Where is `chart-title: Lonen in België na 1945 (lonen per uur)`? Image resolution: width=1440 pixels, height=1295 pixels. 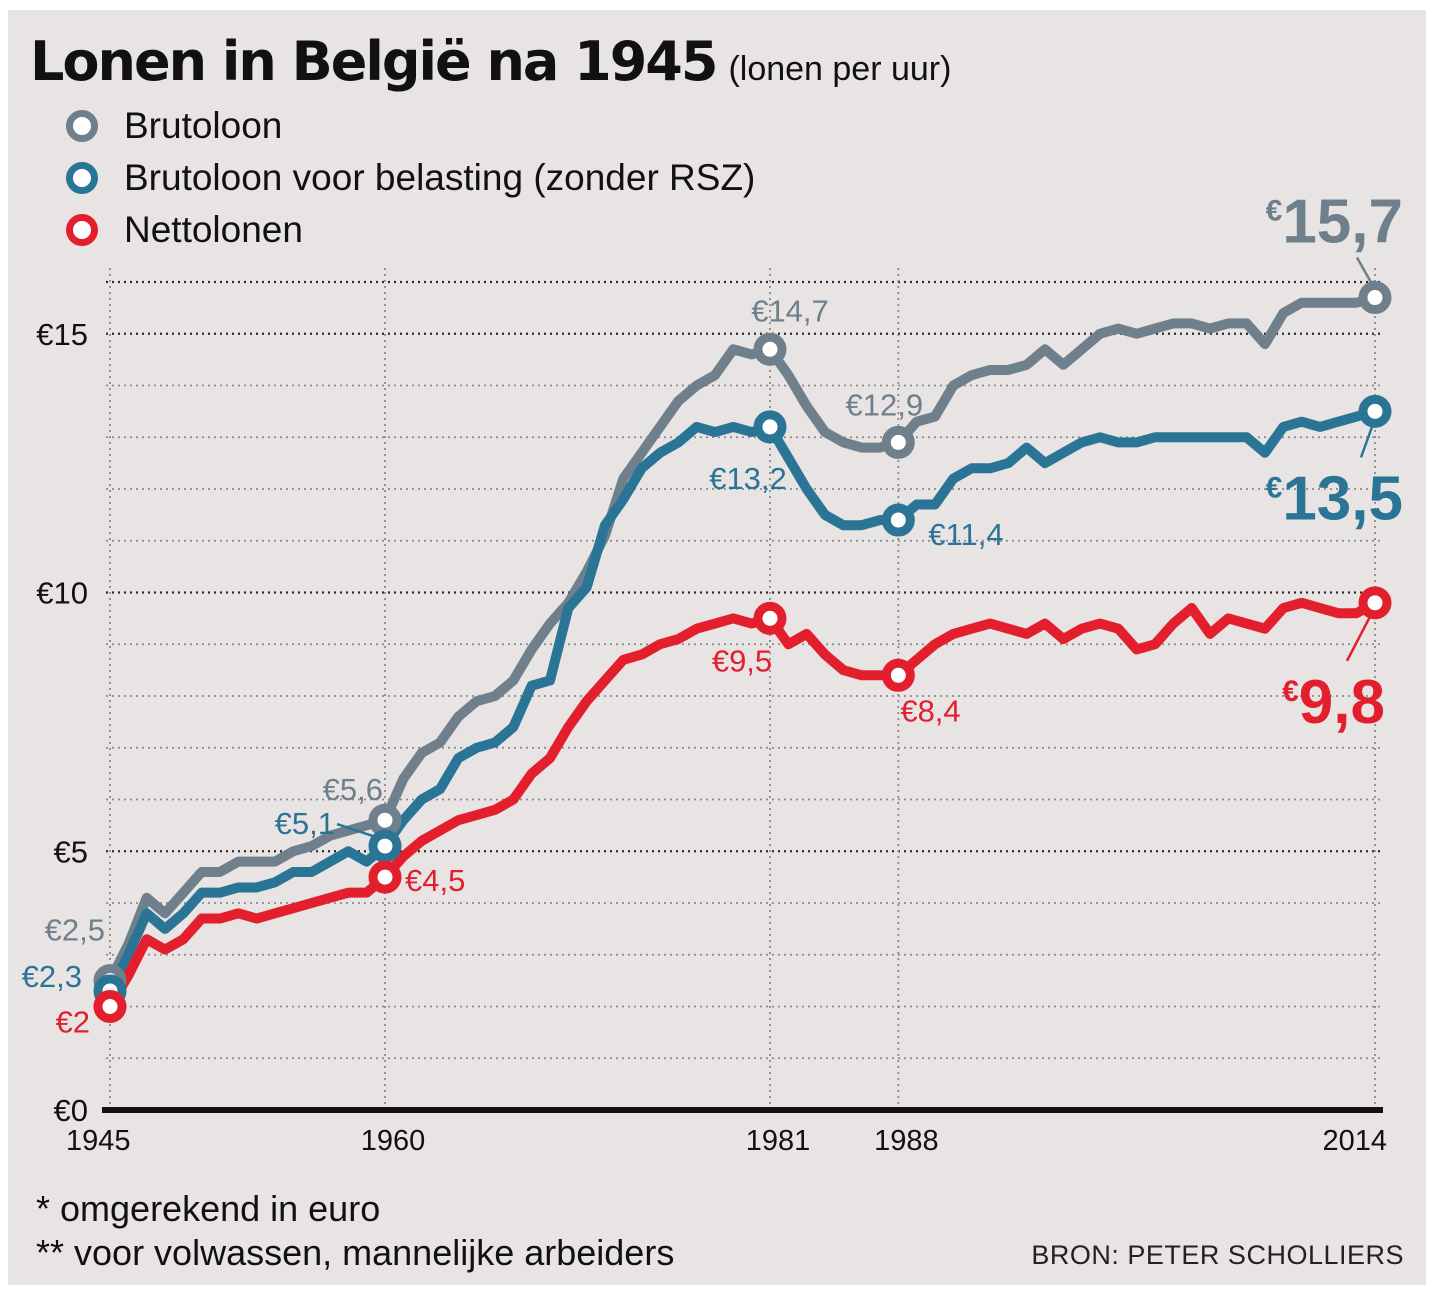 chart-title: Lonen in België na 1945 (lonen per uur) is located at coordinates (490, 61).